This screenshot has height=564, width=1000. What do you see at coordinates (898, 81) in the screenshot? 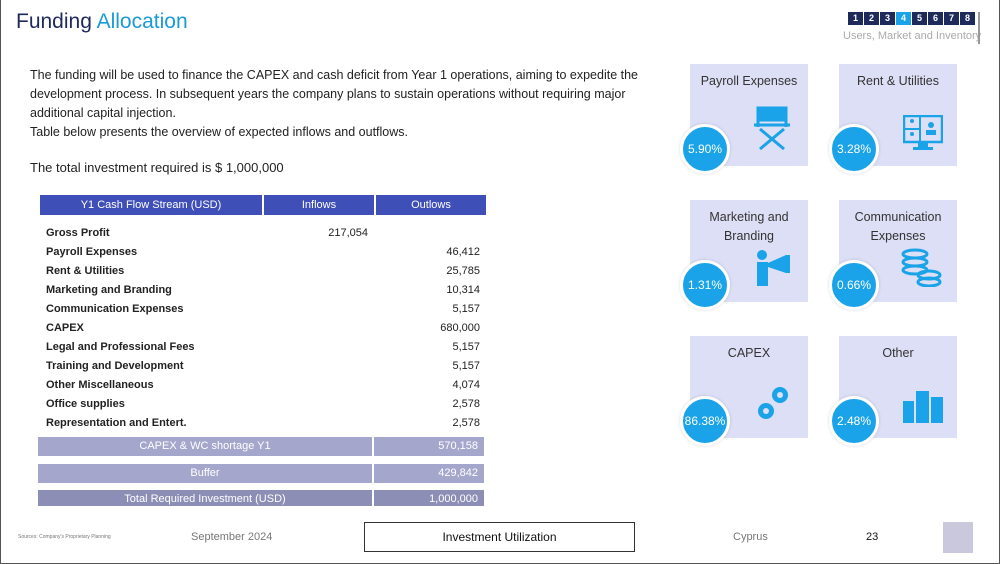
I see `card-title: Rent & Utilities` at bounding box center [898, 81].